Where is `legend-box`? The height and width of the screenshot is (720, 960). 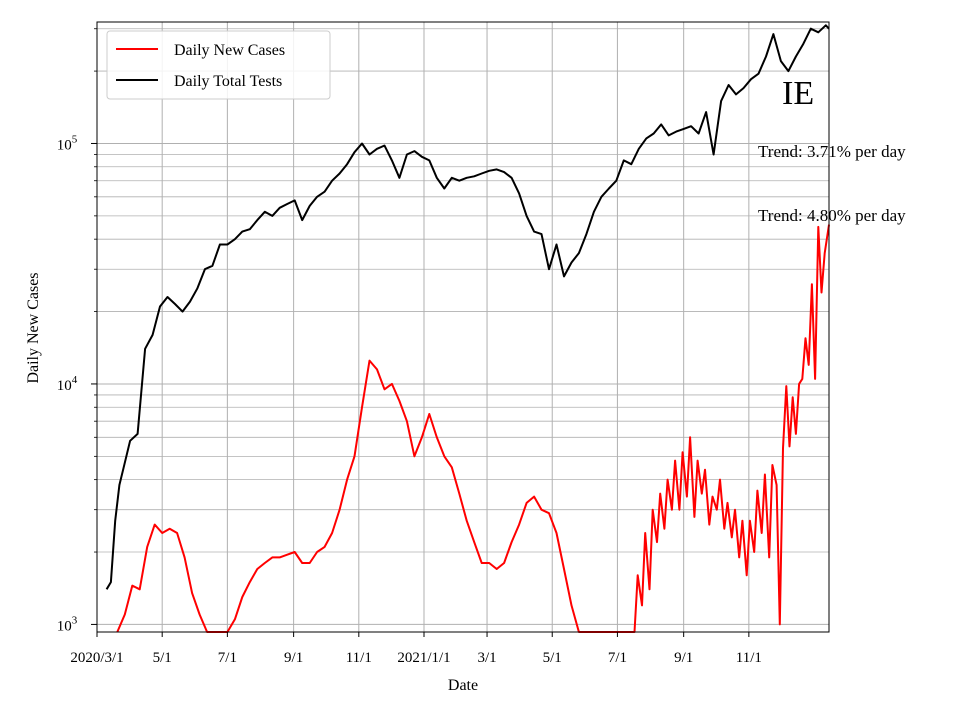 legend-box is located at coordinates (218, 65).